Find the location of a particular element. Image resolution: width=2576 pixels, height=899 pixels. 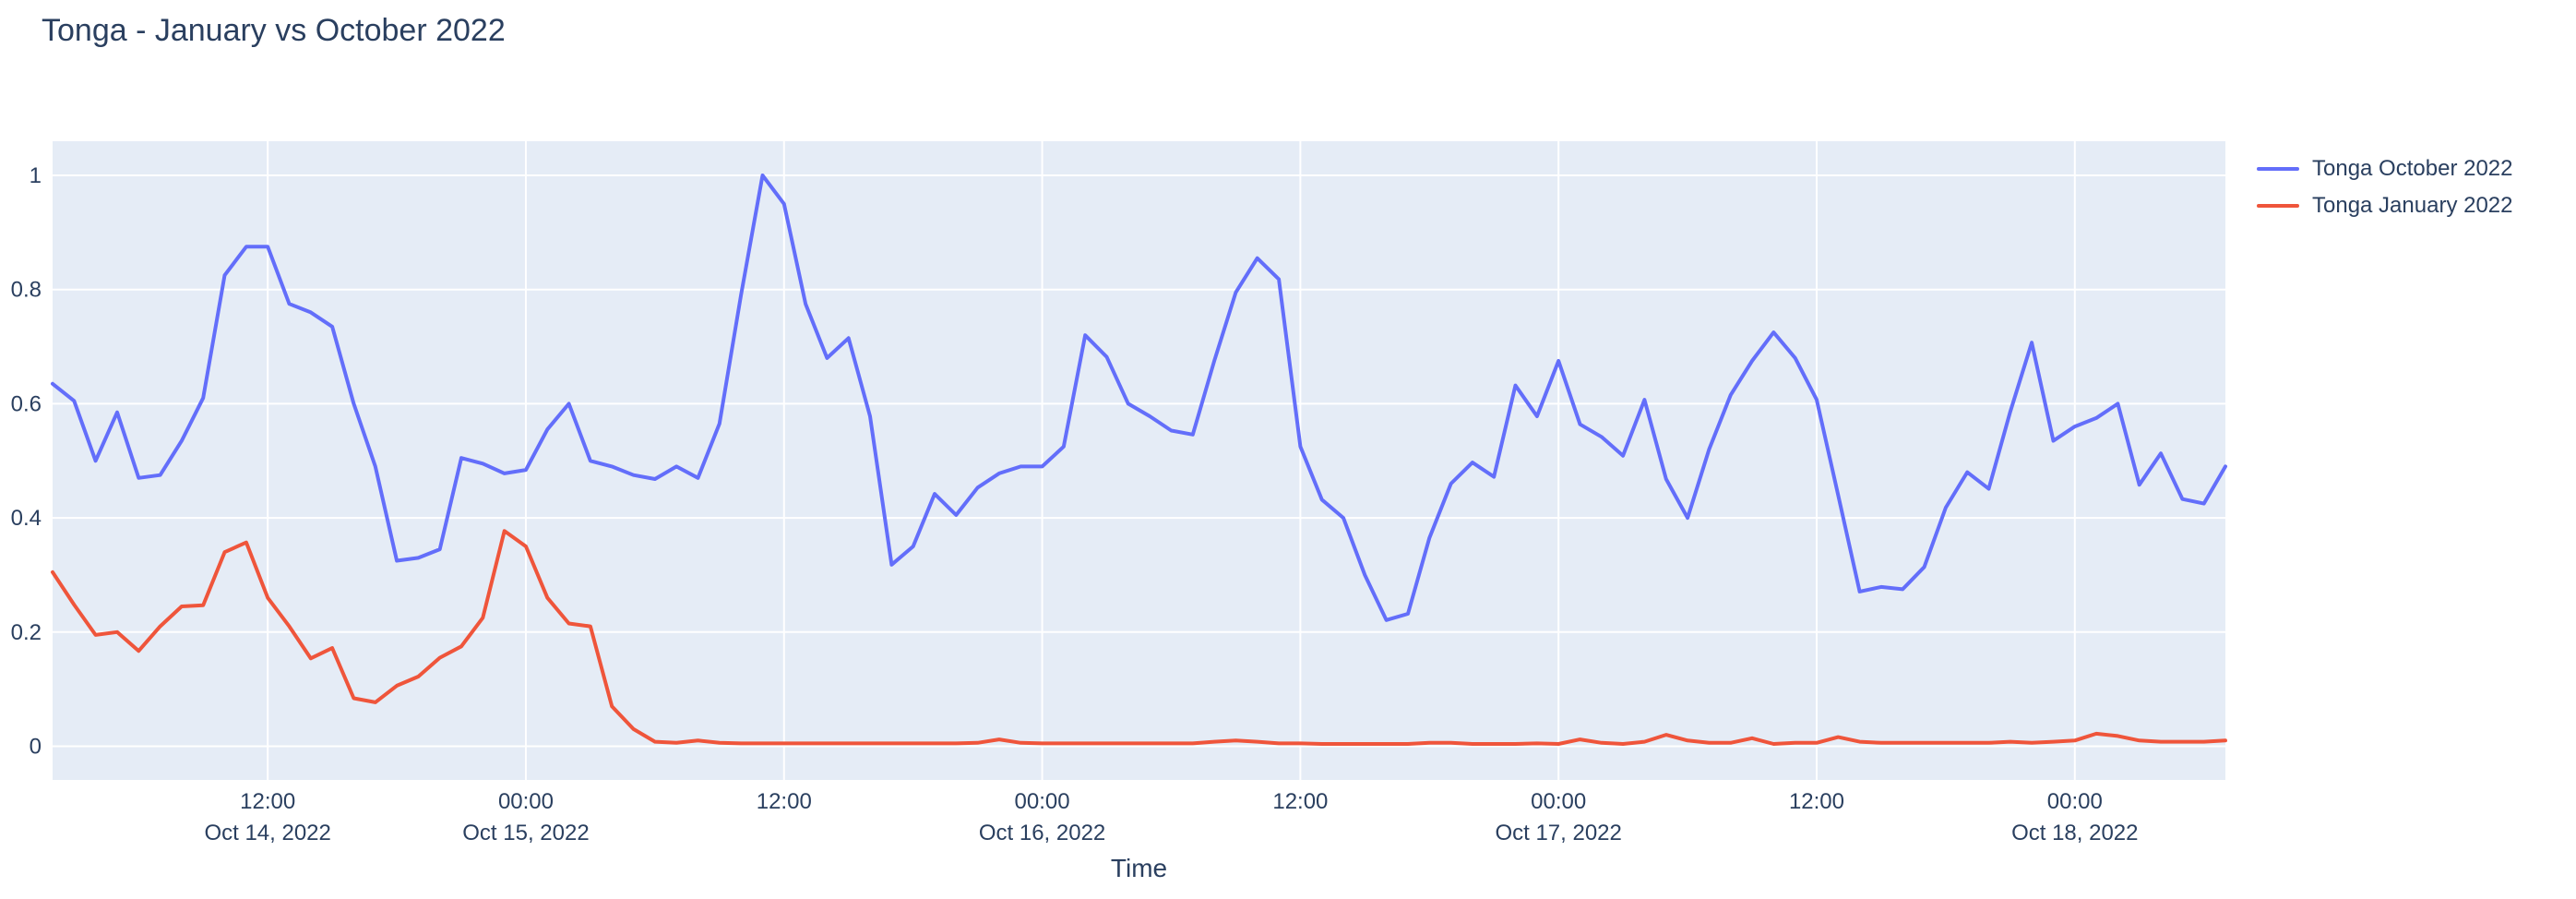

legend-swatch-january-icon is located at coordinates (2278, 206).